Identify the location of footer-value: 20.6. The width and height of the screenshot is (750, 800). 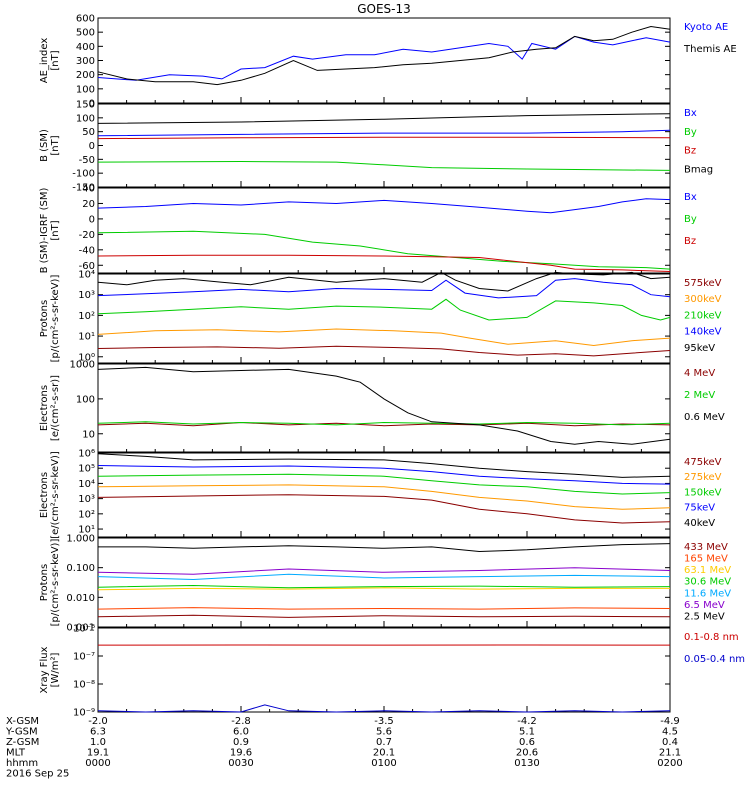
(527, 753).